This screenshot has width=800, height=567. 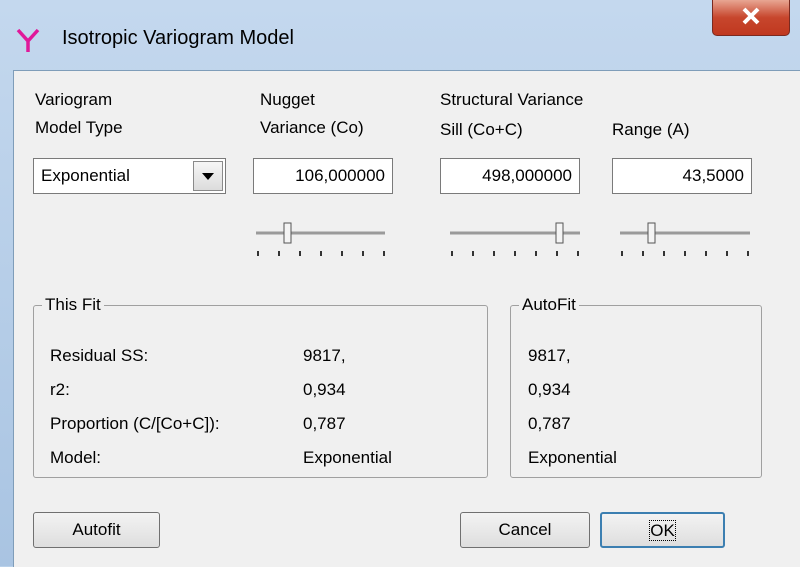 What do you see at coordinates (323, 176) in the screenshot?
I see `nugget-input: 106,000000` at bounding box center [323, 176].